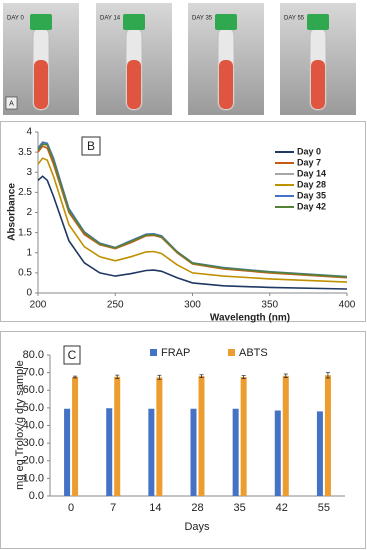 Image resolution: width=367 pixels, height=550 pixels. What do you see at coordinates (33, 355) in the screenshot?
I see `y-tick-label: 80.0` at bounding box center [33, 355].